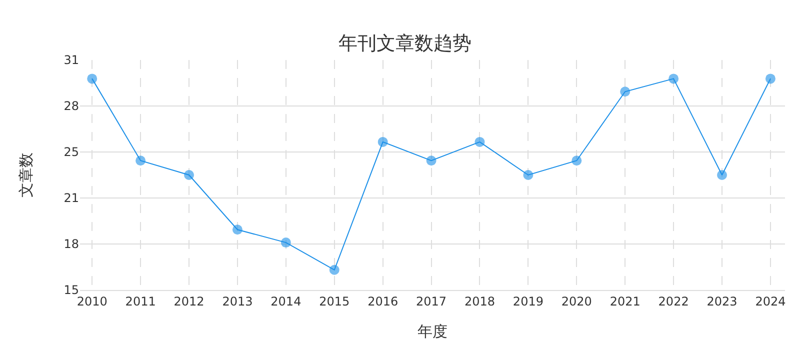 The height and width of the screenshot is (360, 810). I want to click on x-tick-label: 2017, so click(431, 301).